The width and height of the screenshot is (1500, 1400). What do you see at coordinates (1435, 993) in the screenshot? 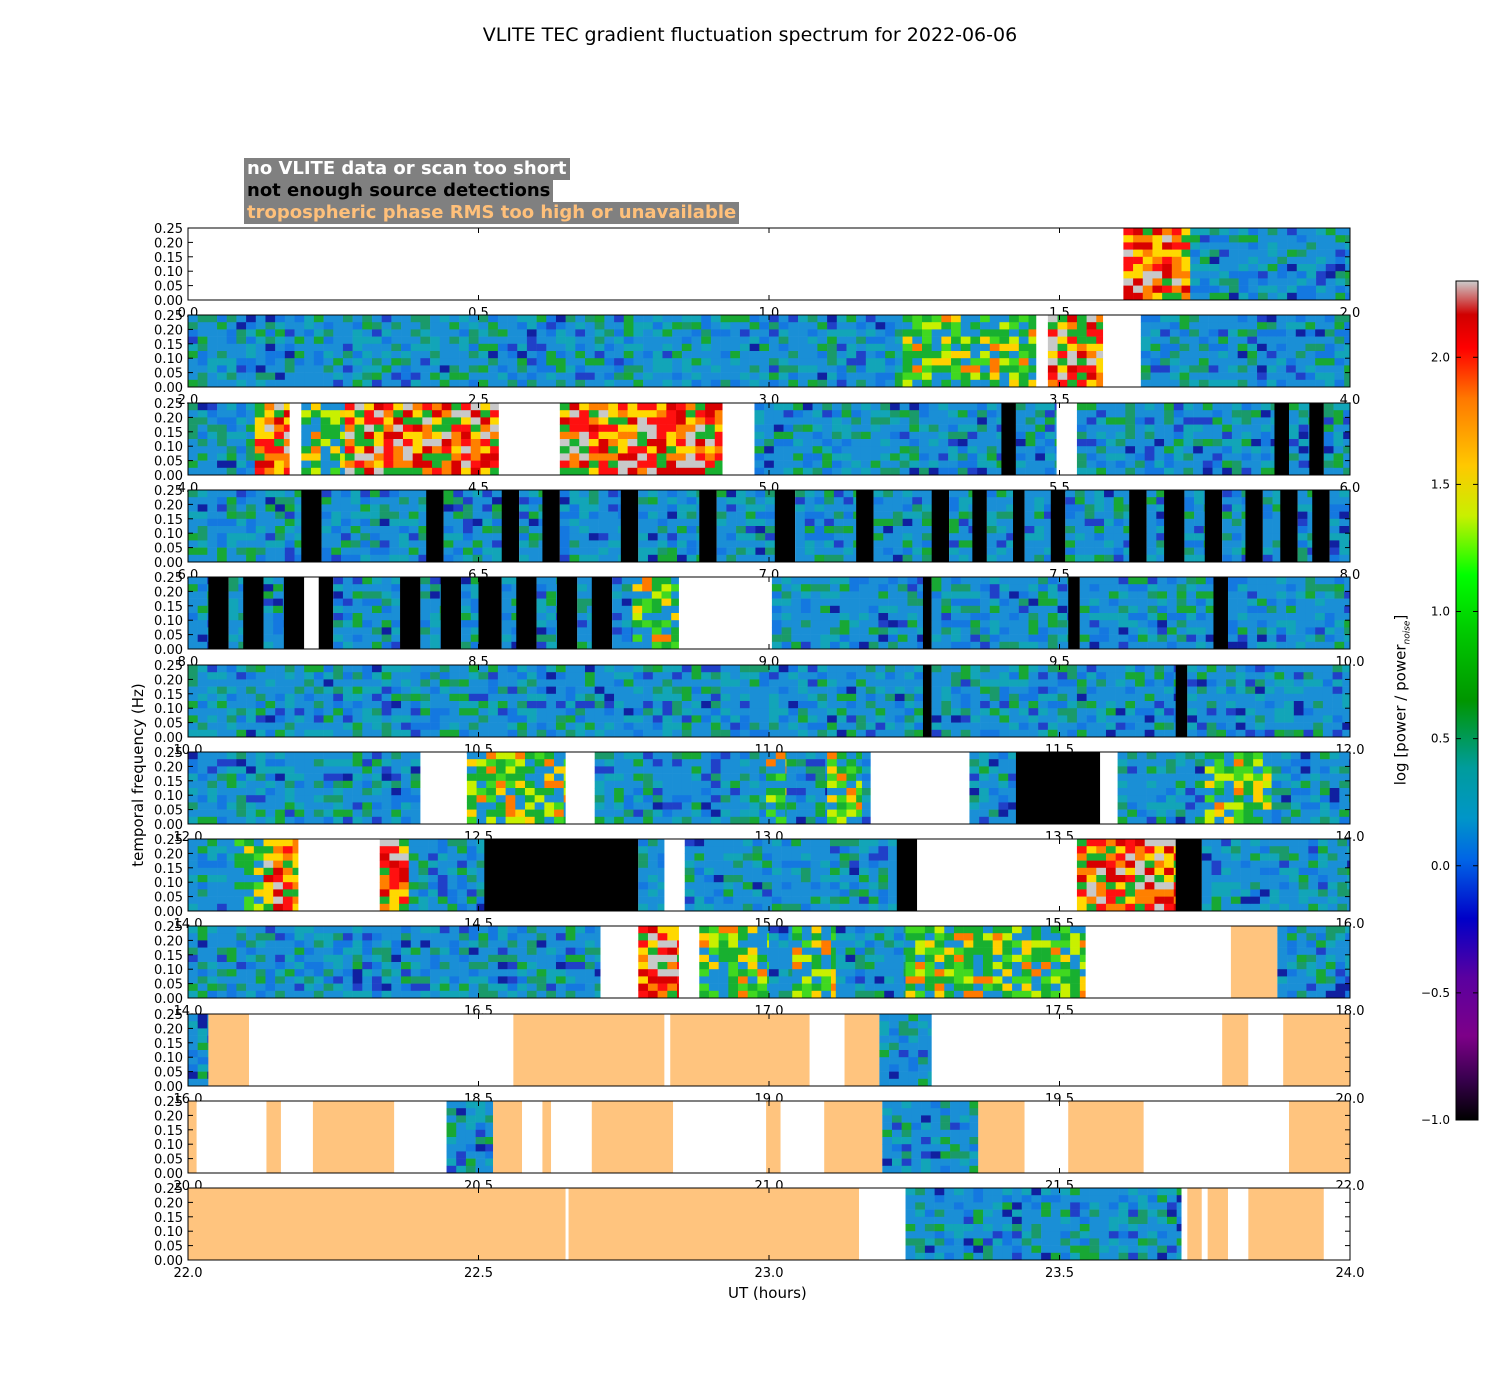
I see `colorbar-tick-label: −0.5` at bounding box center [1435, 993].